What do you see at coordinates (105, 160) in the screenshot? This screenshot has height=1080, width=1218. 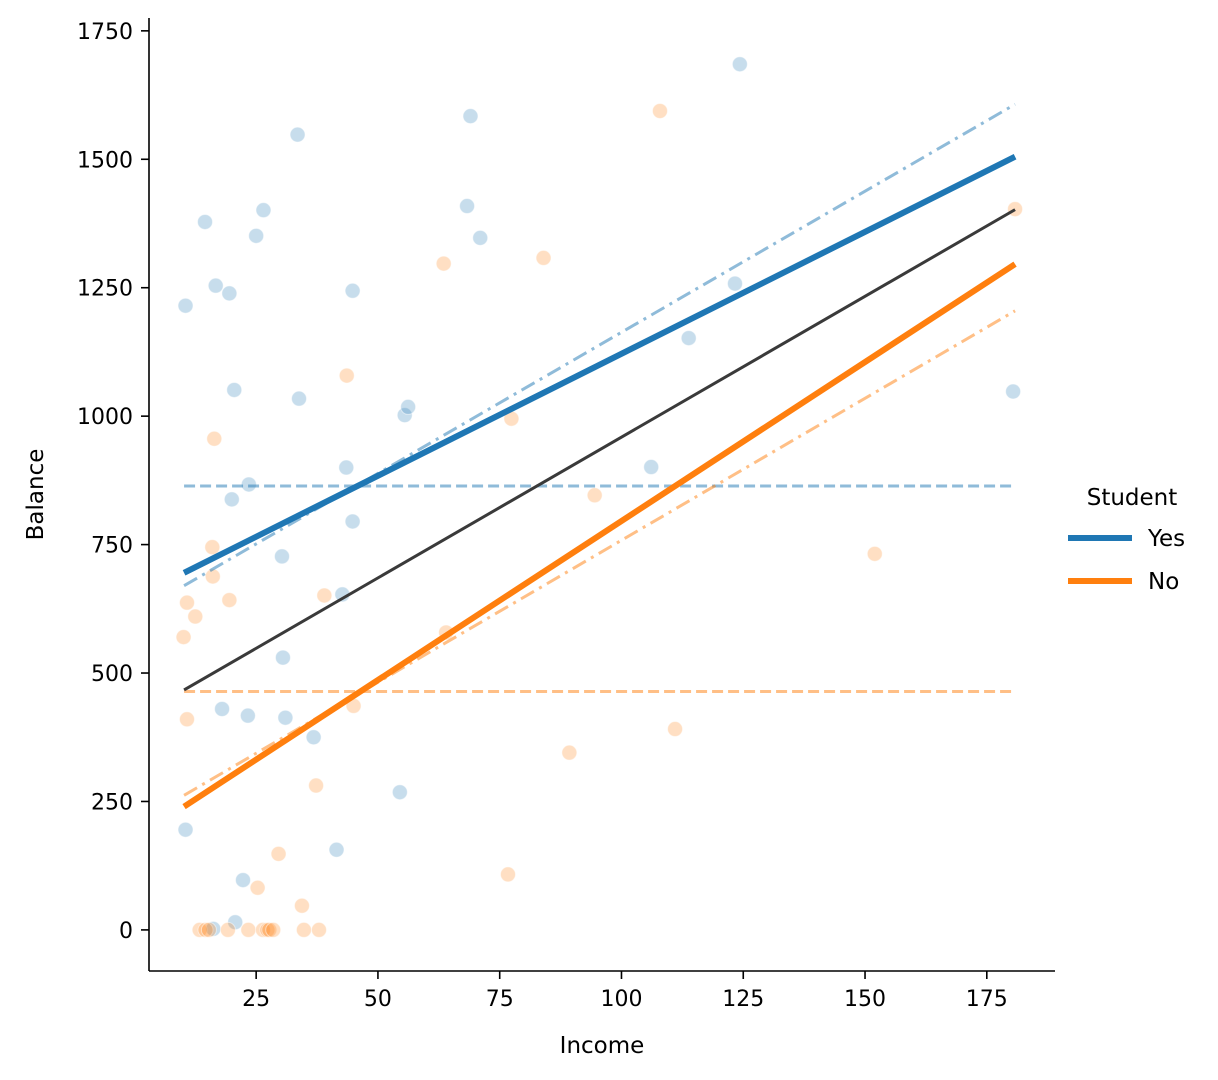 I see `y-tick-label: 1500` at bounding box center [105, 160].